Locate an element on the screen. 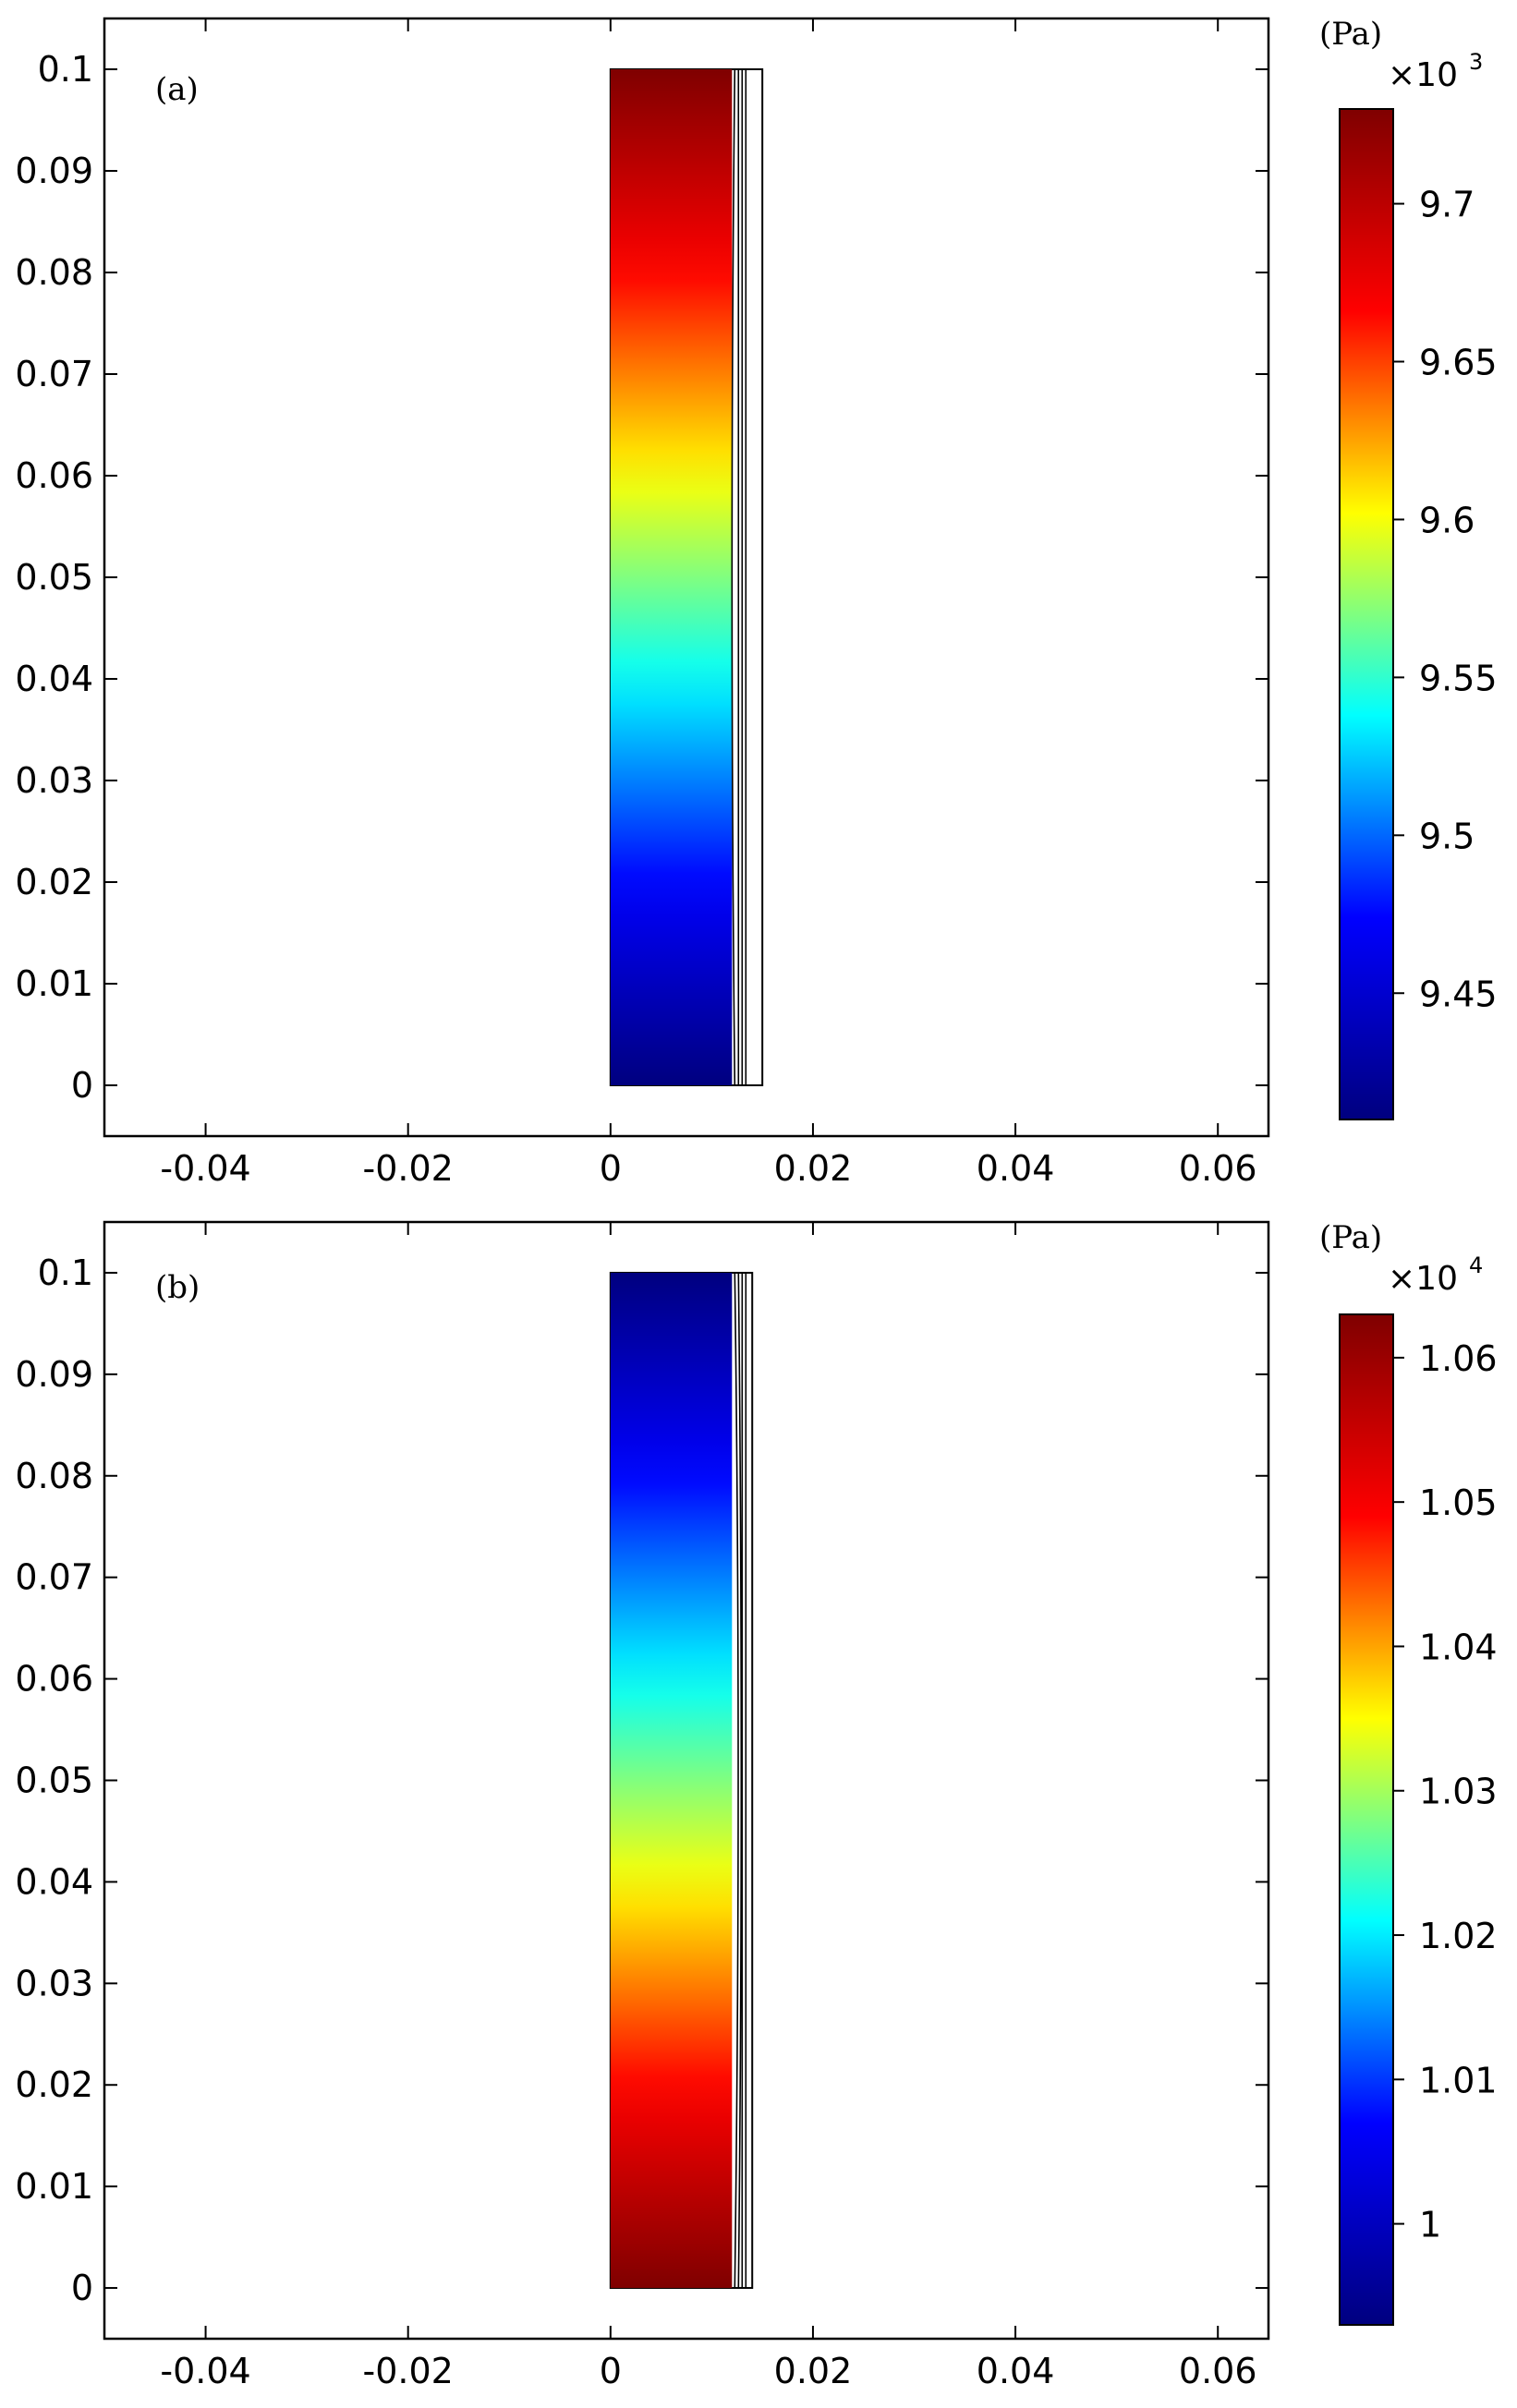  colorbar-tick-label: 1.03 is located at coordinates (1458, 1792).